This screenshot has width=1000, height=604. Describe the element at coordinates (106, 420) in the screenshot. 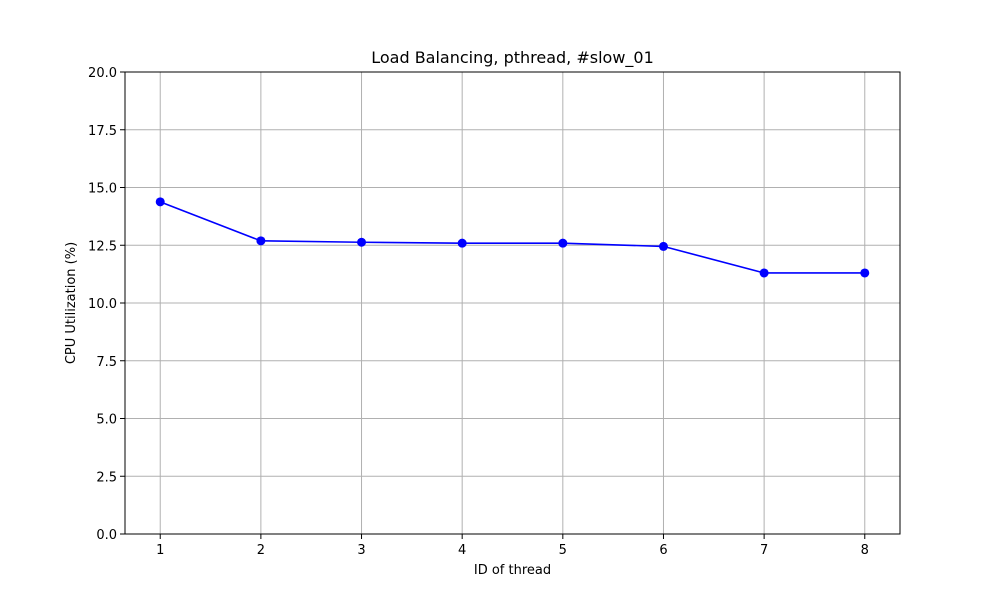

I see `y-tick-label: 5.0` at that location.